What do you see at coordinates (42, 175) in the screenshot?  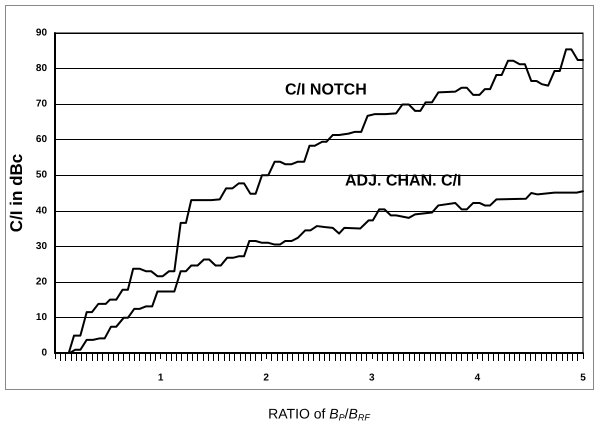 I see `y-tick-label: 50` at bounding box center [42, 175].